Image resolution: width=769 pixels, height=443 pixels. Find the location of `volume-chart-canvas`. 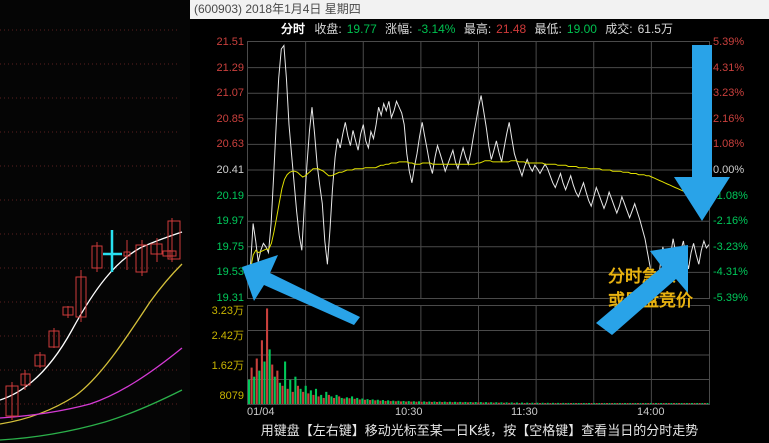

volume-chart-canvas is located at coordinates (478, 355).